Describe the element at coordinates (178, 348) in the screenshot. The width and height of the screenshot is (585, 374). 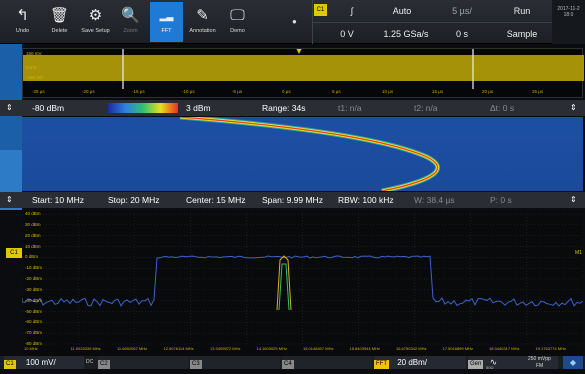
I see `spectrum-xlabel: 12.5076114 MHz` at that location.